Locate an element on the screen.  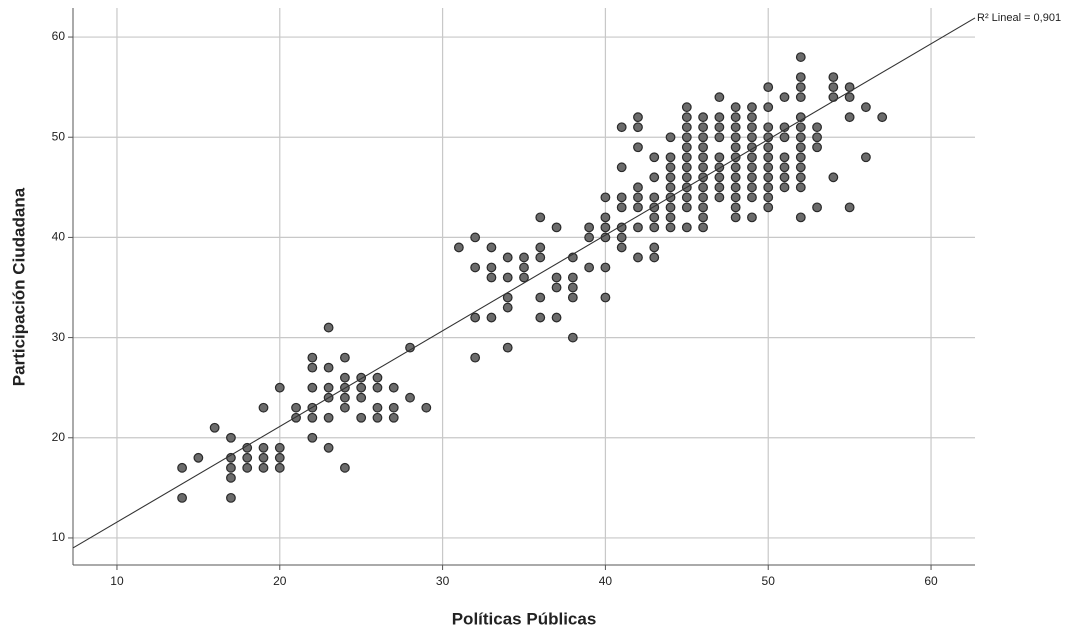
y-tick-label: 40 is located at coordinates (59, 237).